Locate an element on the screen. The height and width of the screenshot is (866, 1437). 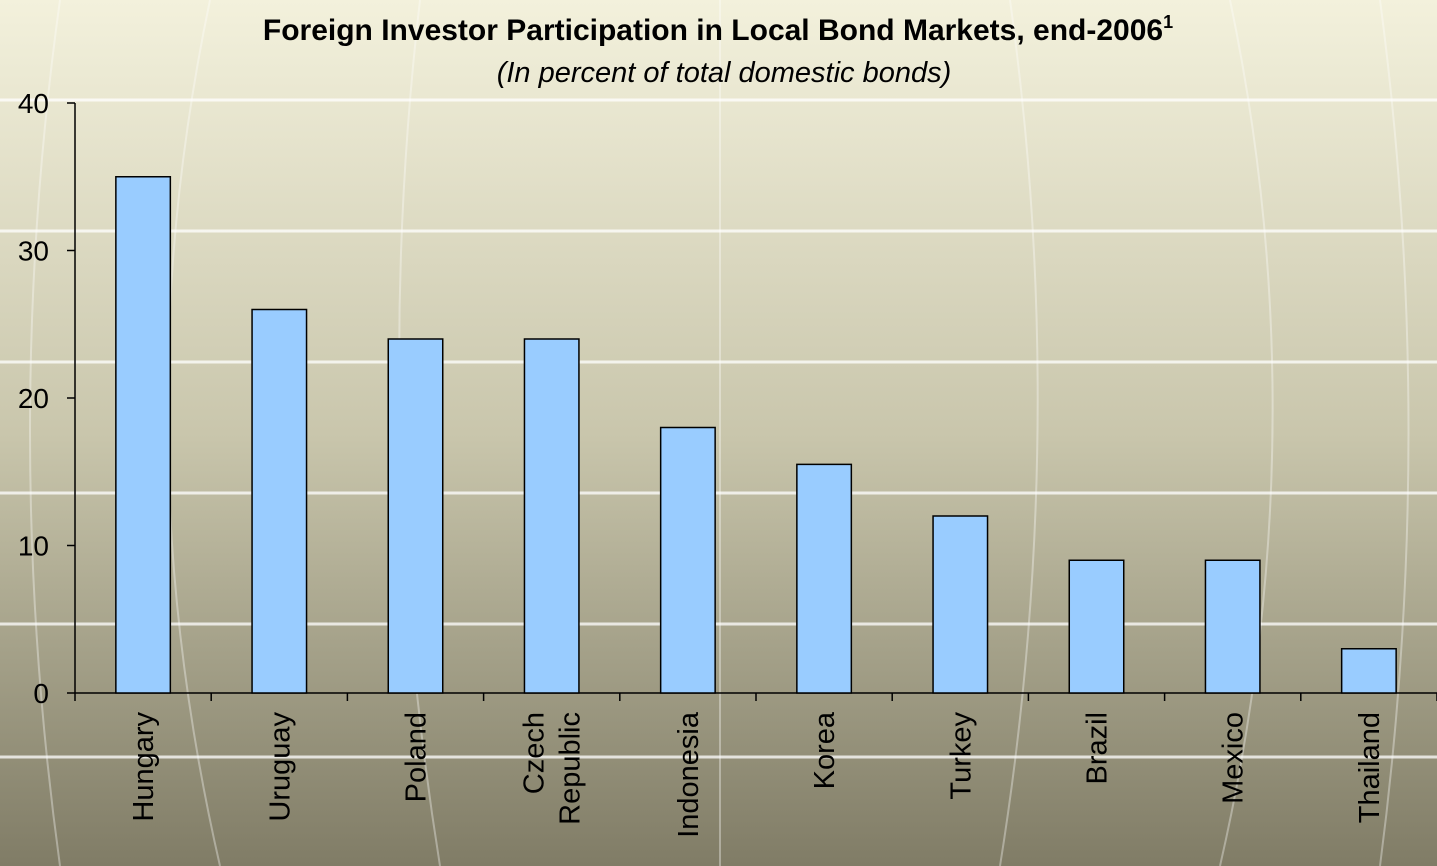
x-tick-label-line: Turkey is located at coordinates (961, 756).